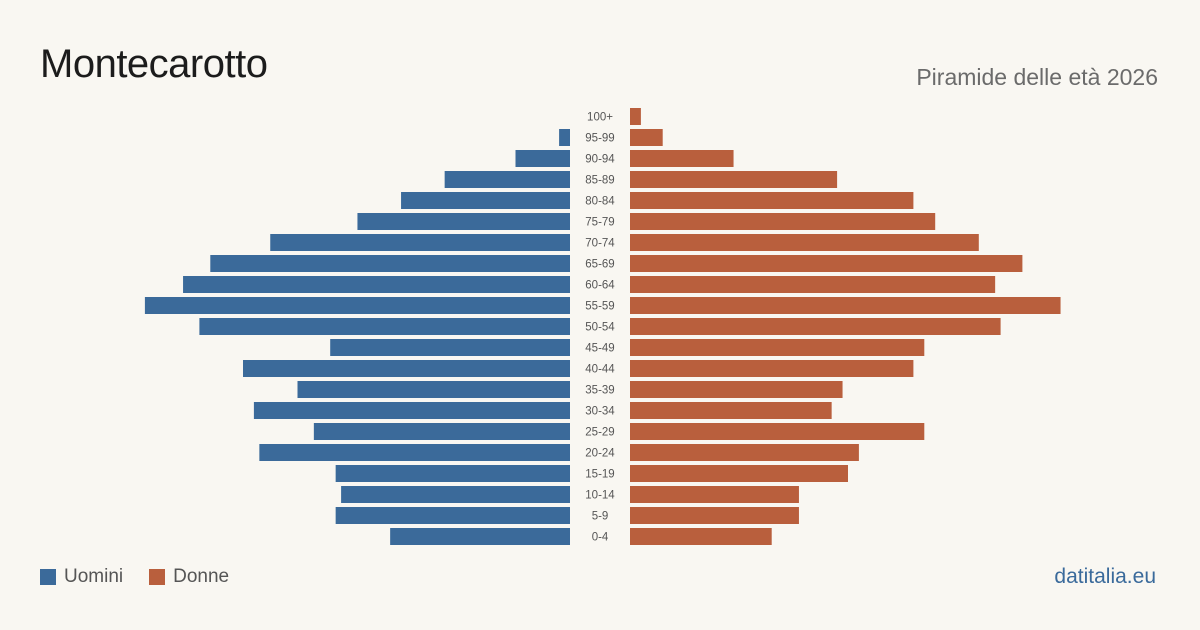 The height and width of the screenshot is (630, 1200). Describe the element at coordinates (599, 265) in the screenshot. I see `age-label-65-69: 65-69` at that location.